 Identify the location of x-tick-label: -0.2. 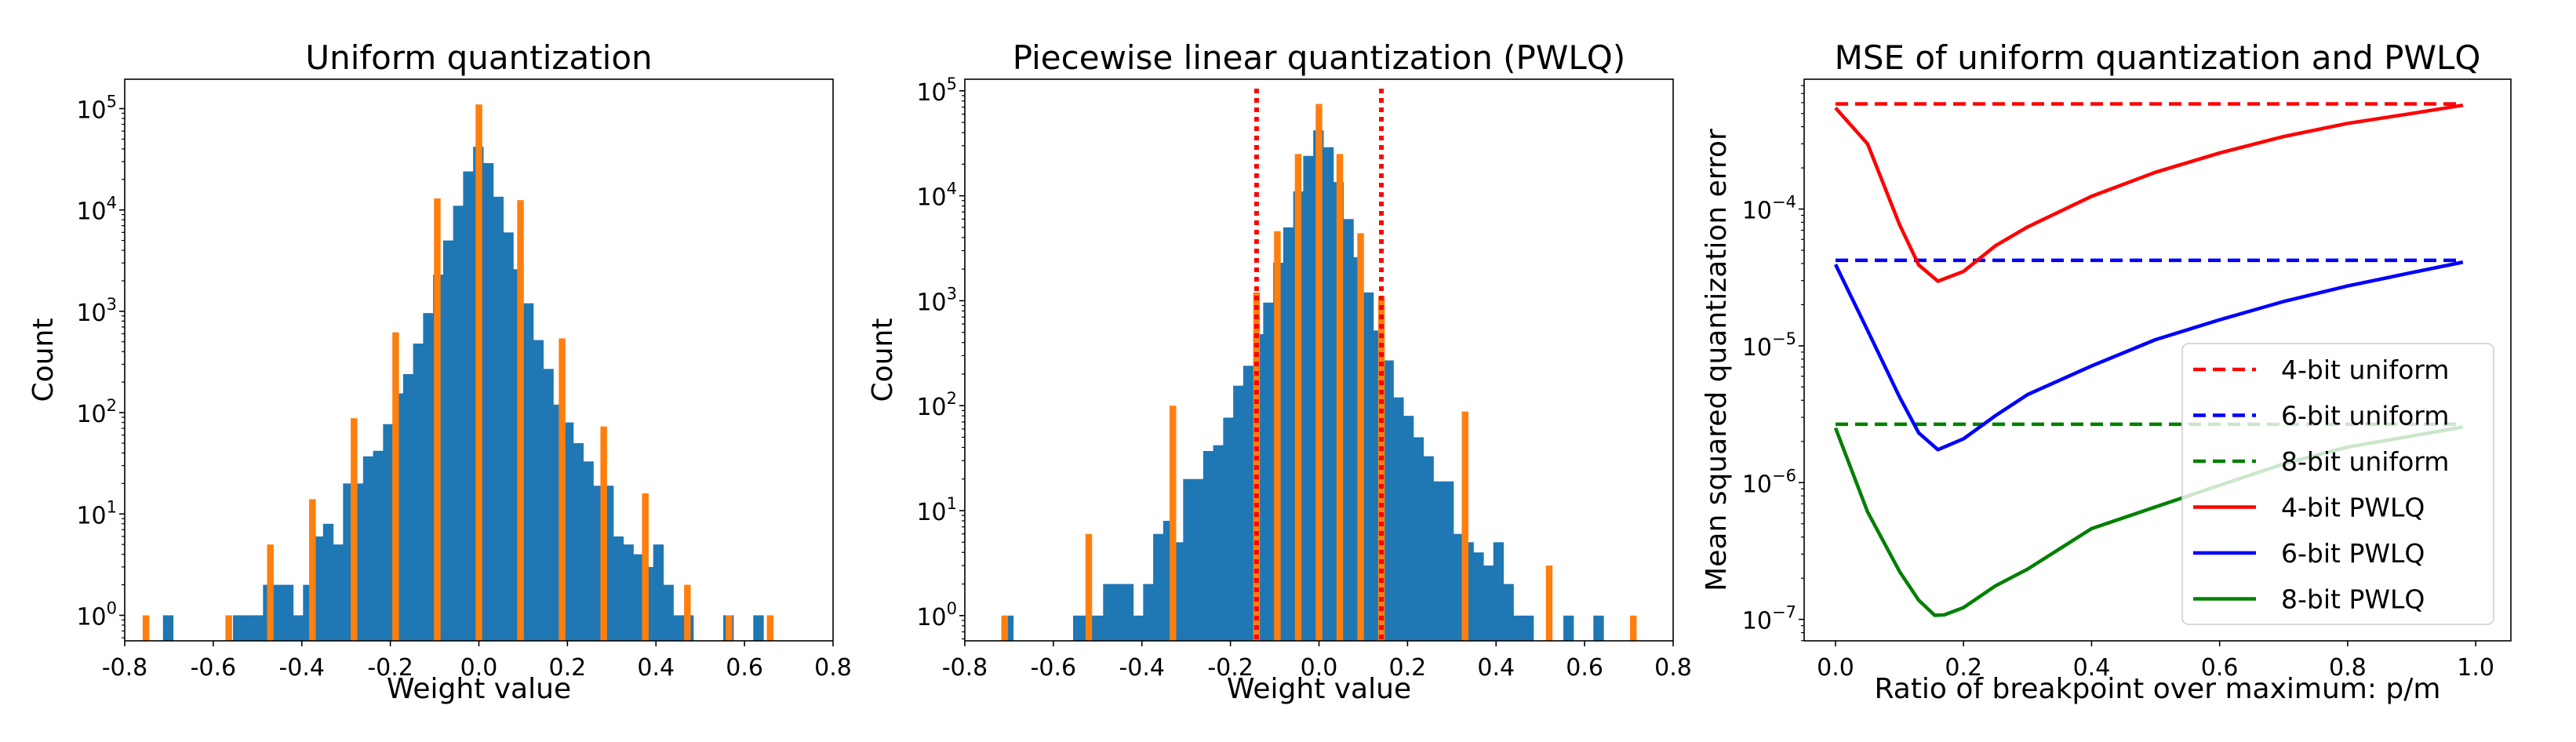
(1230, 668).